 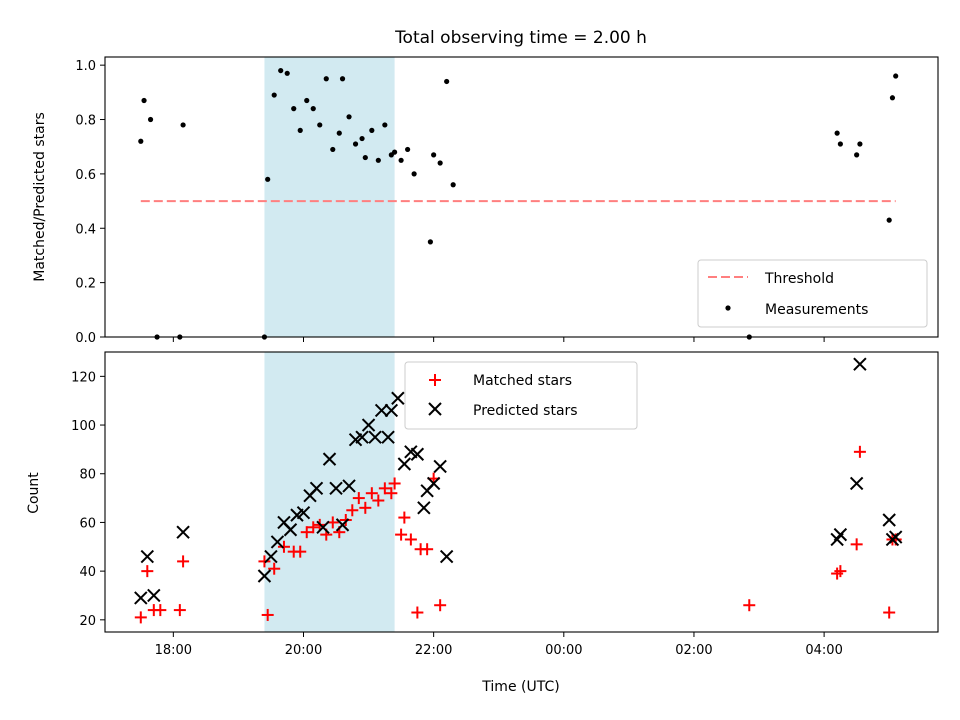 I want to click on bottom-legend-box, so click(x=521, y=395).